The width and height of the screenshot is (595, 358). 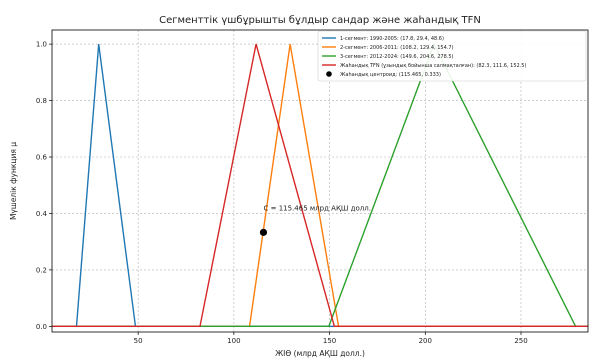 What do you see at coordinates (41, 45) in the screenshot?
I see `y-tick-label: 1.0` at bounding box center [41, 45].